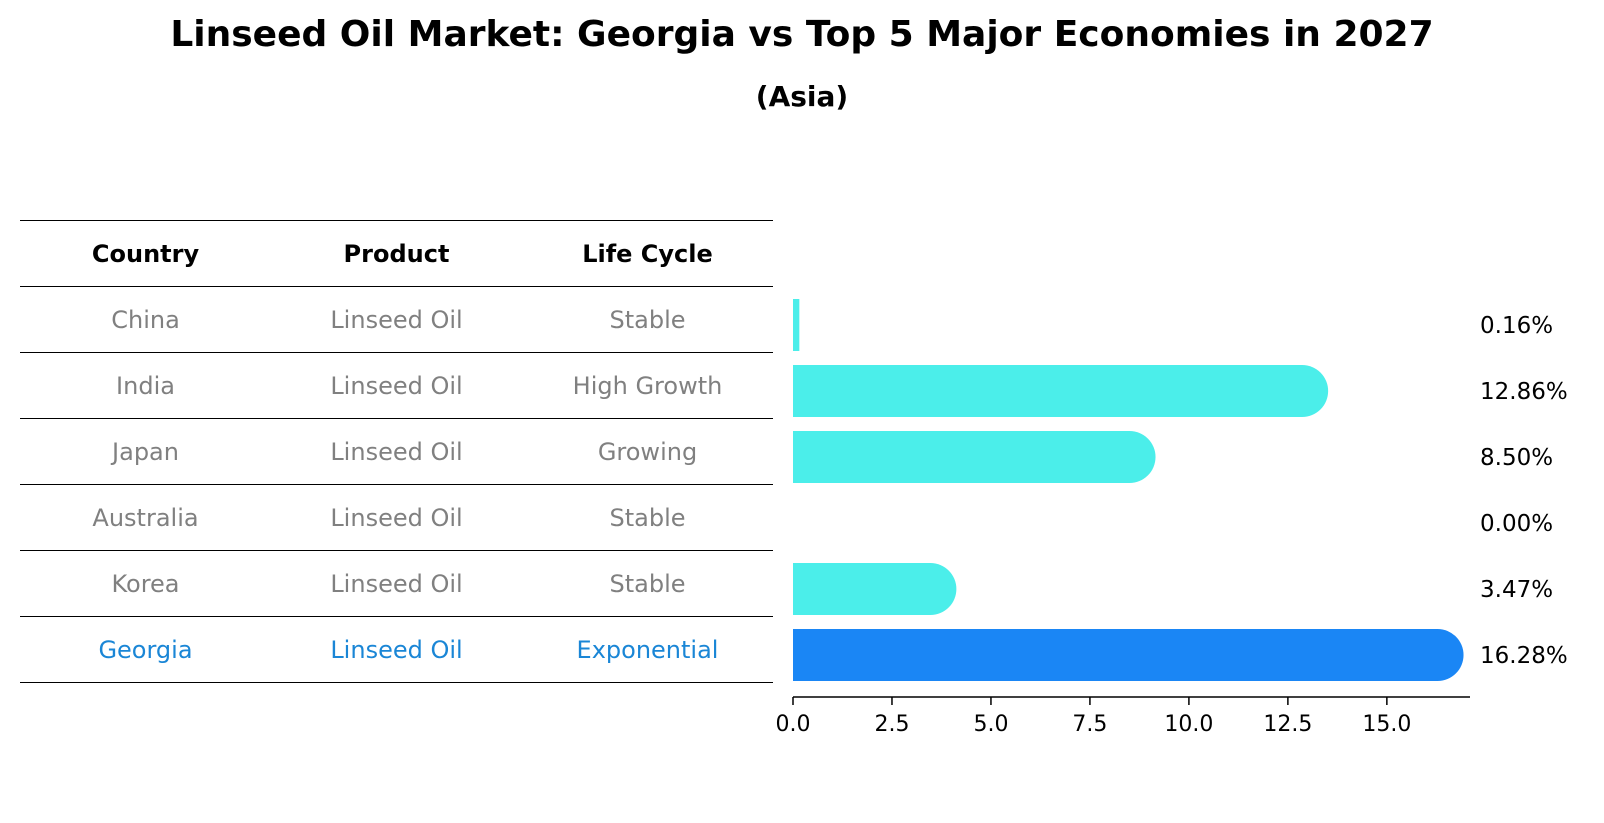 The image size is (1604, 823). What do you see at coordinates (1188, 724) in the screenshot?
I see `x-tick-label: 10.0` at bounding box center [1188, 724].